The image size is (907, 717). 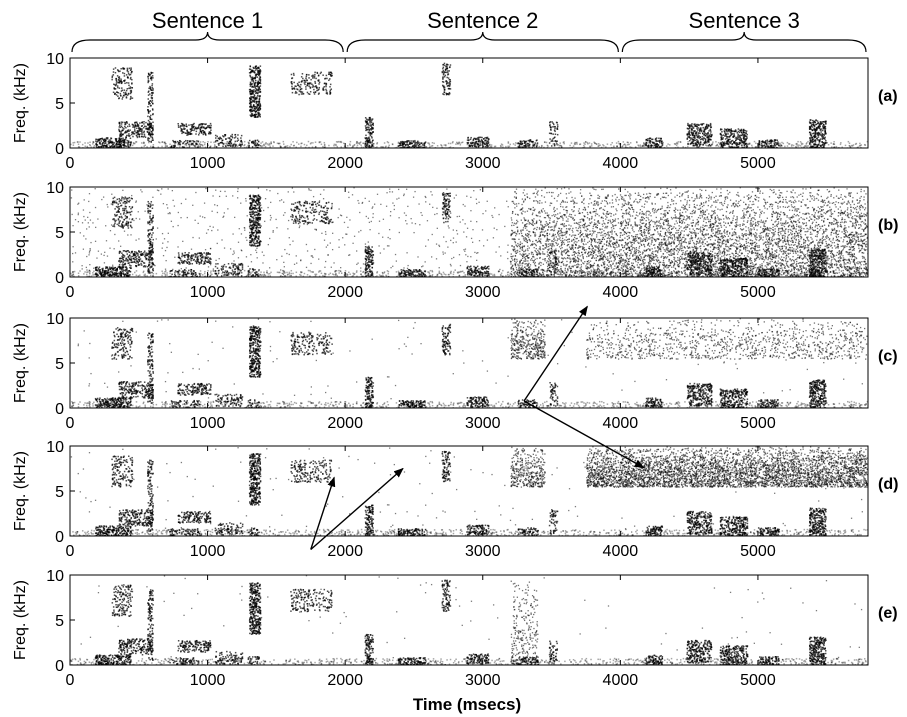 I want to click on sentence-label: Sentence 2, so click(x=482, y=20).